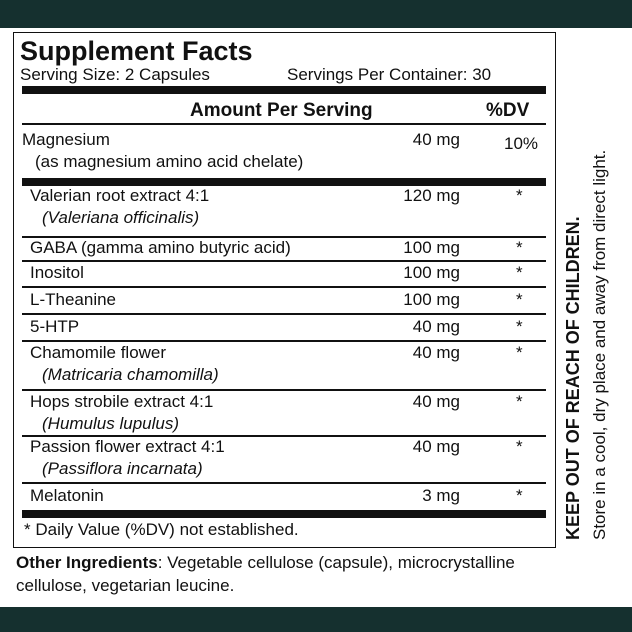 The image size is (632, 632). I want to click on ingredient-name: Magnesium, so click(66, 139).